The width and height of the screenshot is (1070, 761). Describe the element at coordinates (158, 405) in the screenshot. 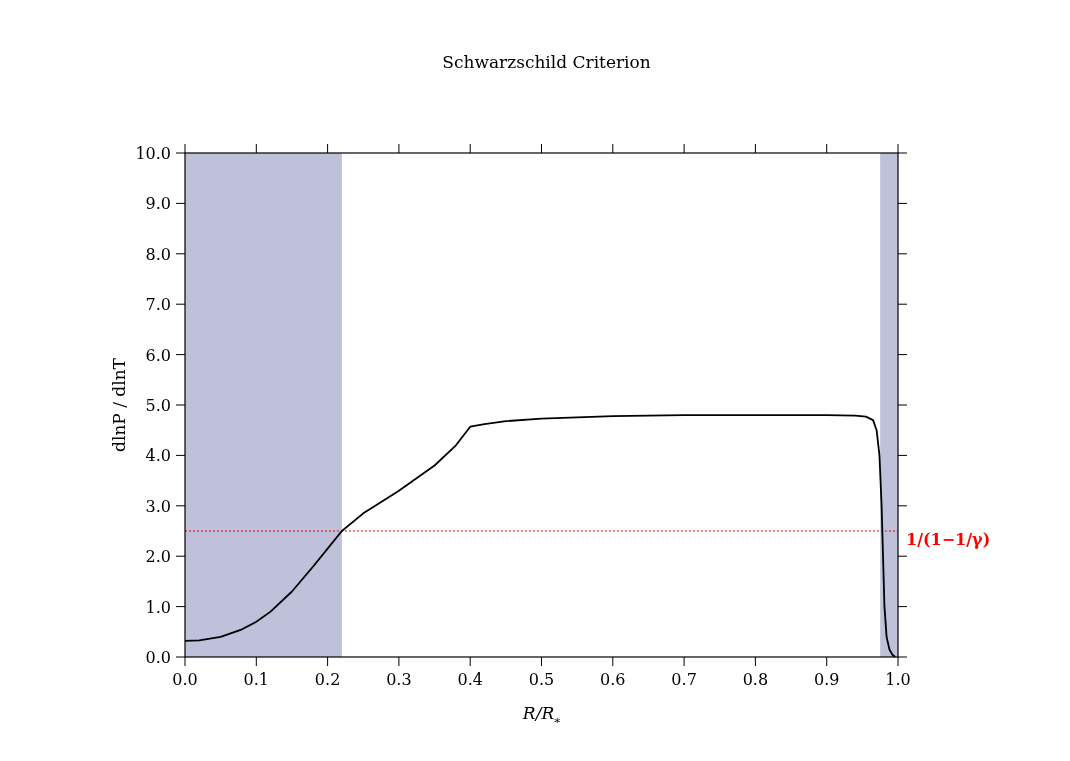

I see `y-tick-label: 5.0` at that location.